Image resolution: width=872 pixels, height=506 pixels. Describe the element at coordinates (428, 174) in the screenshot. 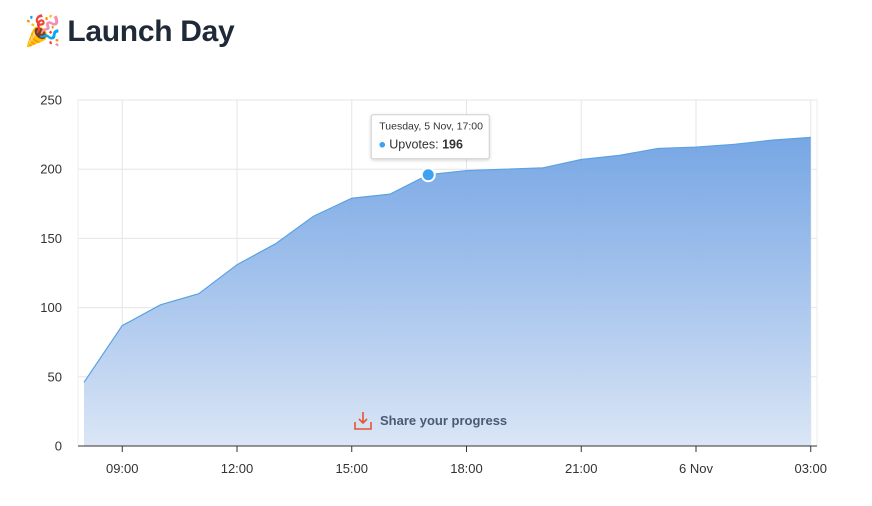

I see `highlighted-point` at that location.